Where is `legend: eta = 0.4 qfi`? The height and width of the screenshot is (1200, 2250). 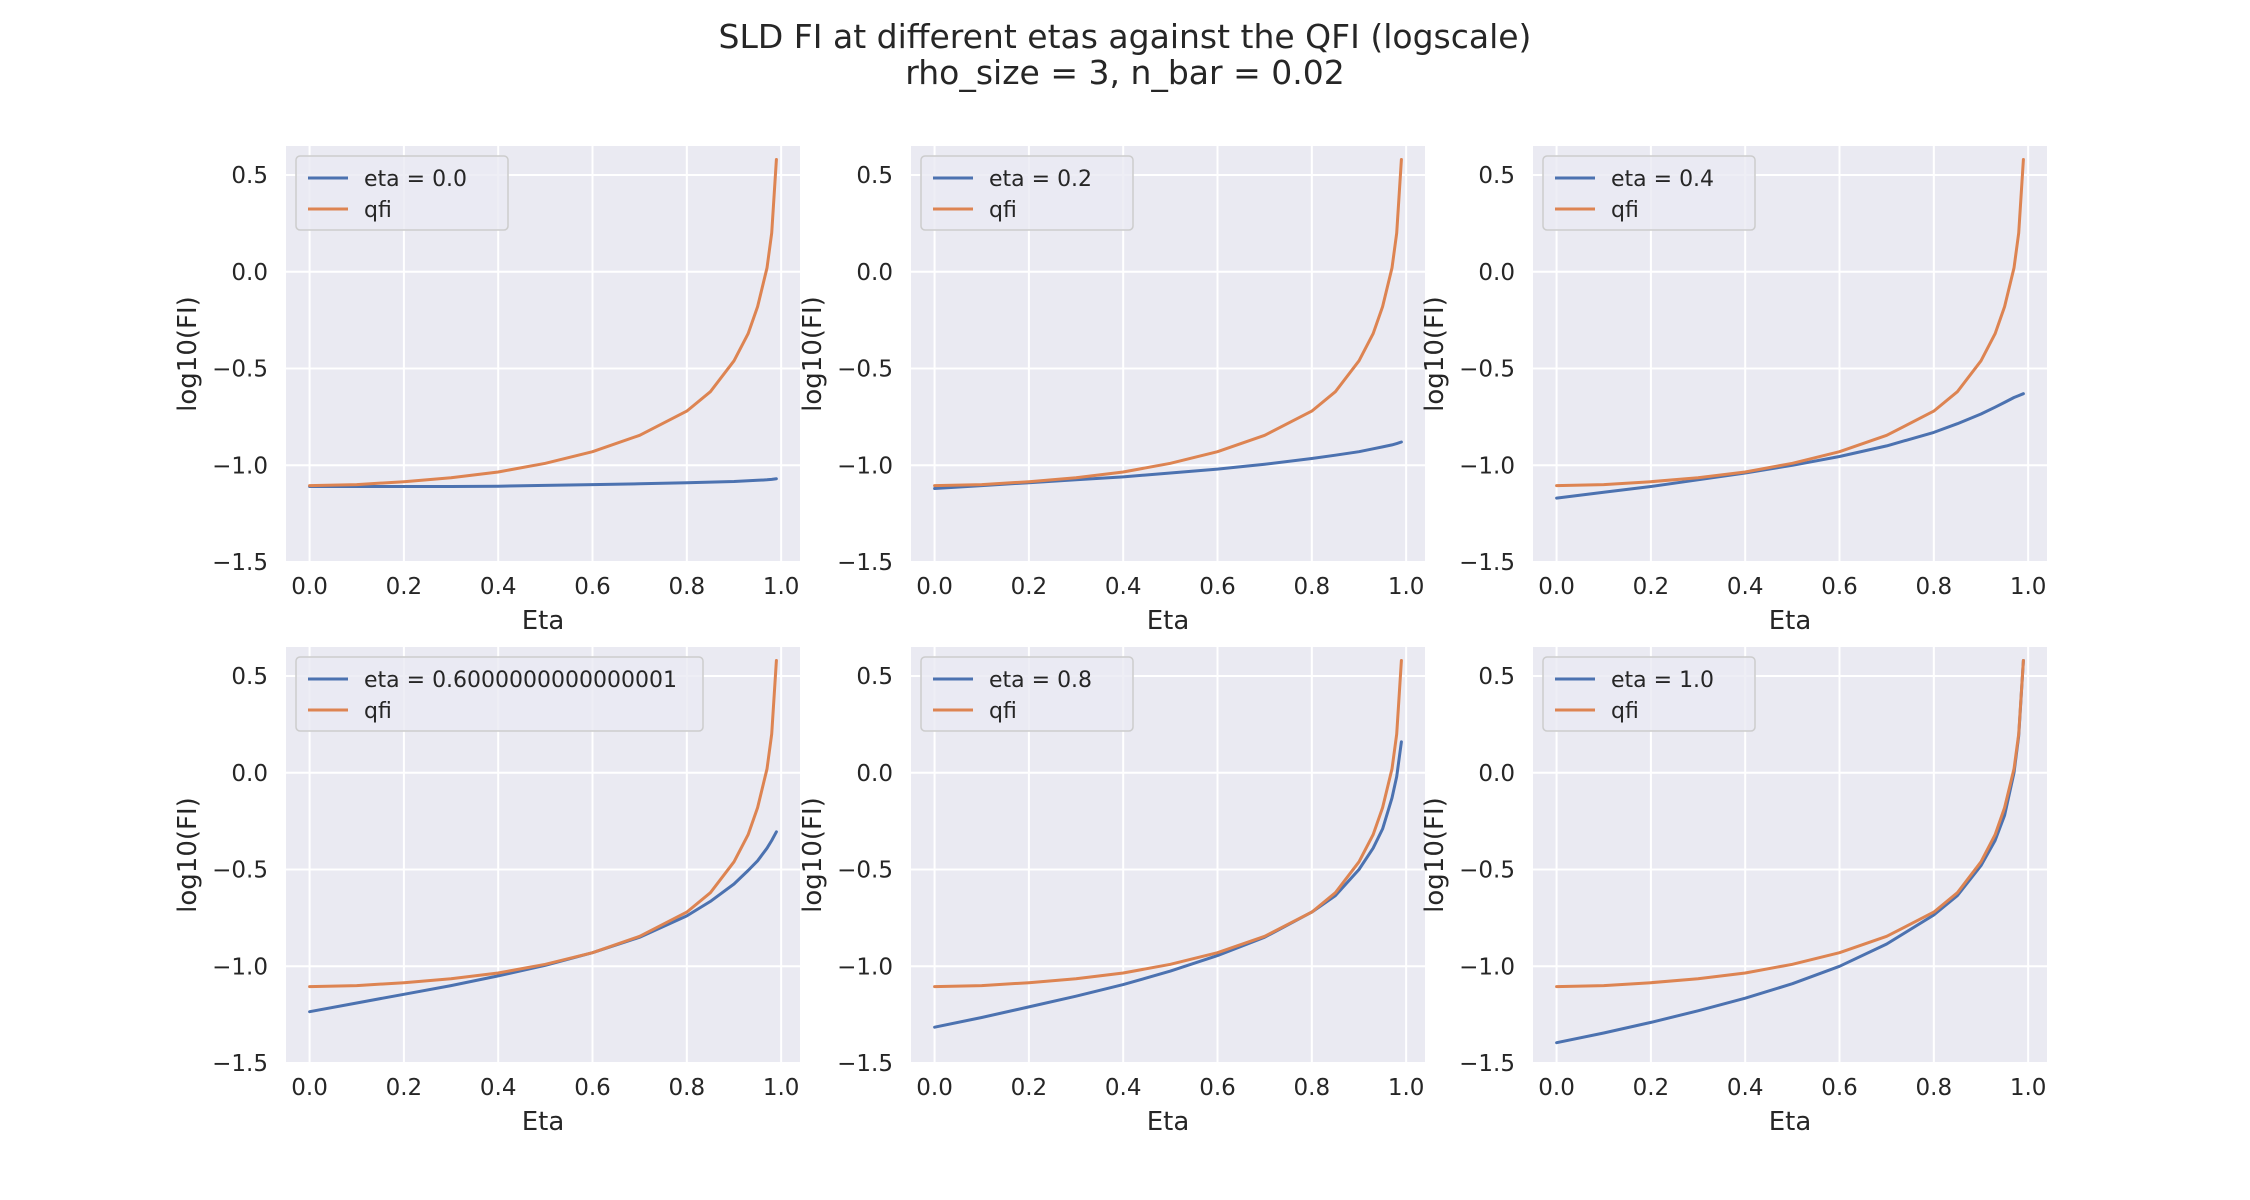 legend: eta = 0.4 qfi is located at coordinates (1649, 193).